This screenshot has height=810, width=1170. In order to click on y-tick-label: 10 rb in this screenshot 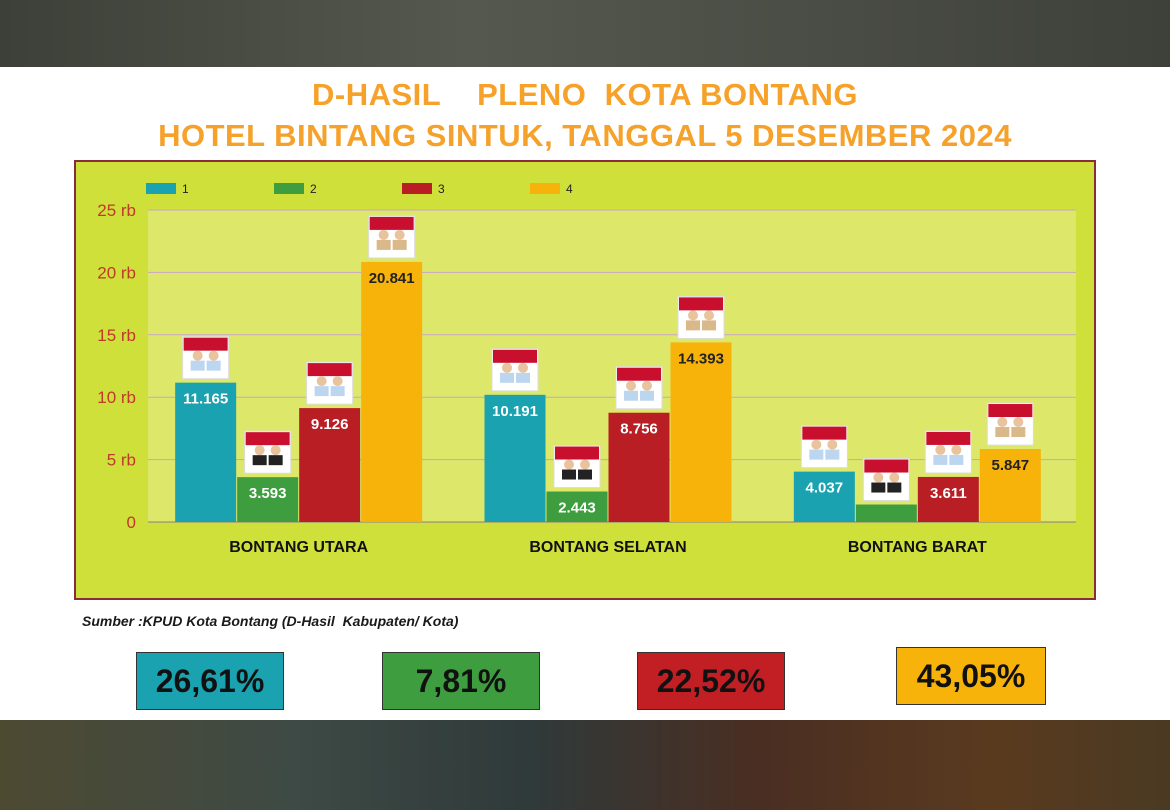, I will do `click(116, 397)`.